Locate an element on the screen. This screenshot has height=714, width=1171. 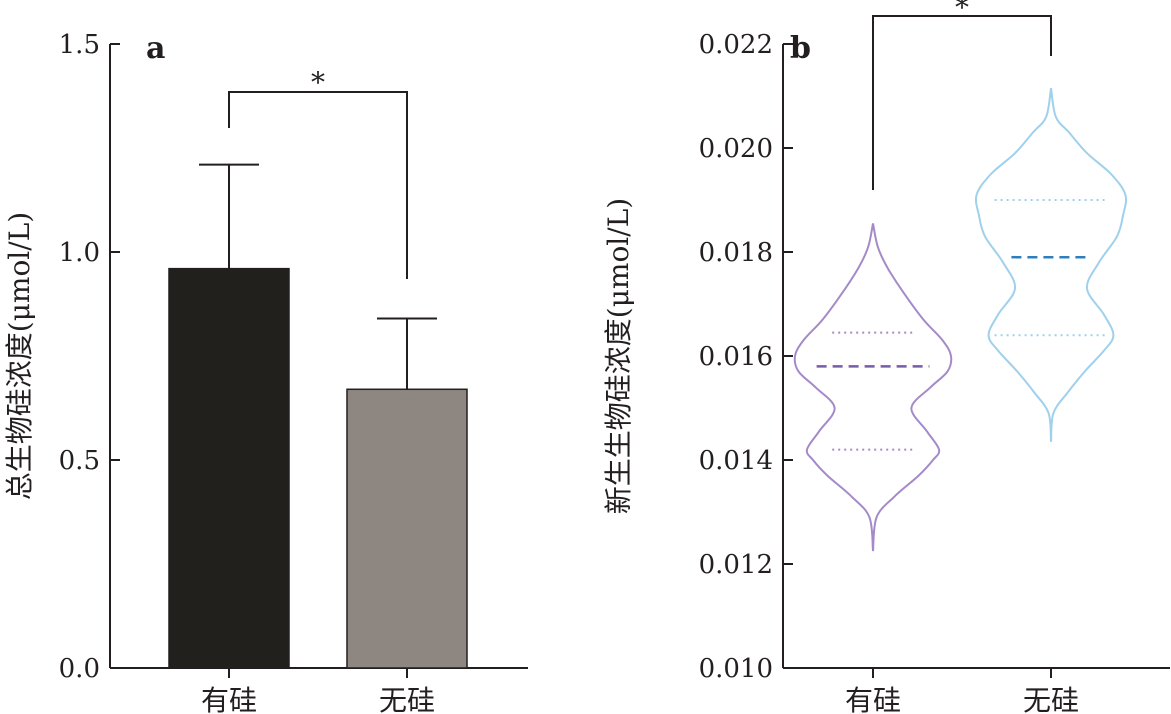
panel-a-significance-bracket is located at coordinates (318, 185).